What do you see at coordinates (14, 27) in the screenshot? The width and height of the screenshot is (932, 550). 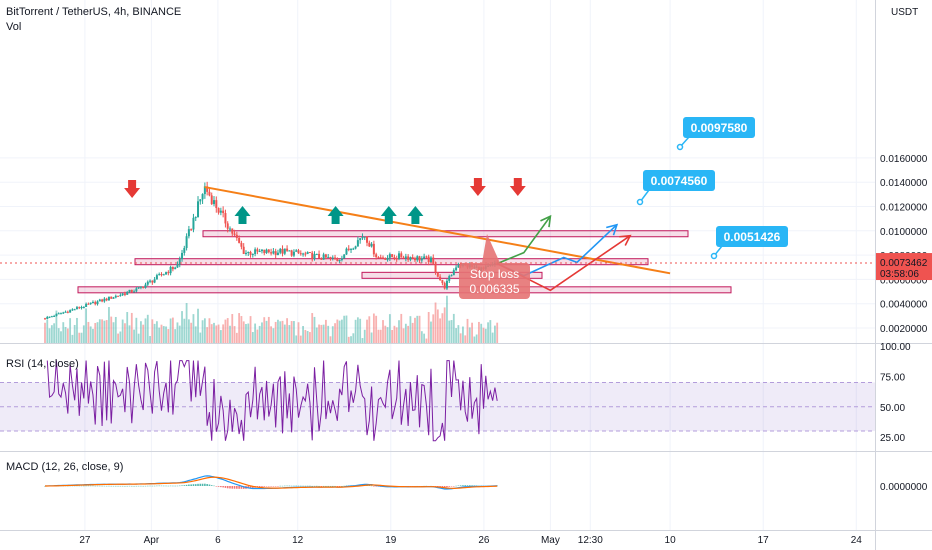 I see `volume-label: Vol` at bounding box center [14, 27].